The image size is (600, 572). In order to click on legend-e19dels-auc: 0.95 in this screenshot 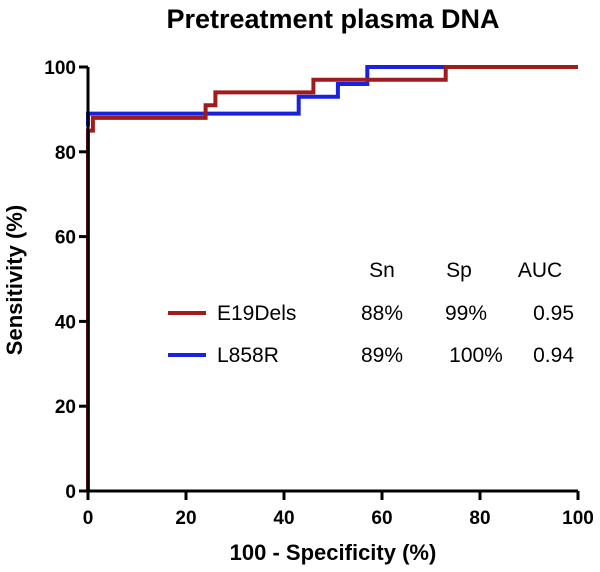, I will do `click(553, 313)`.